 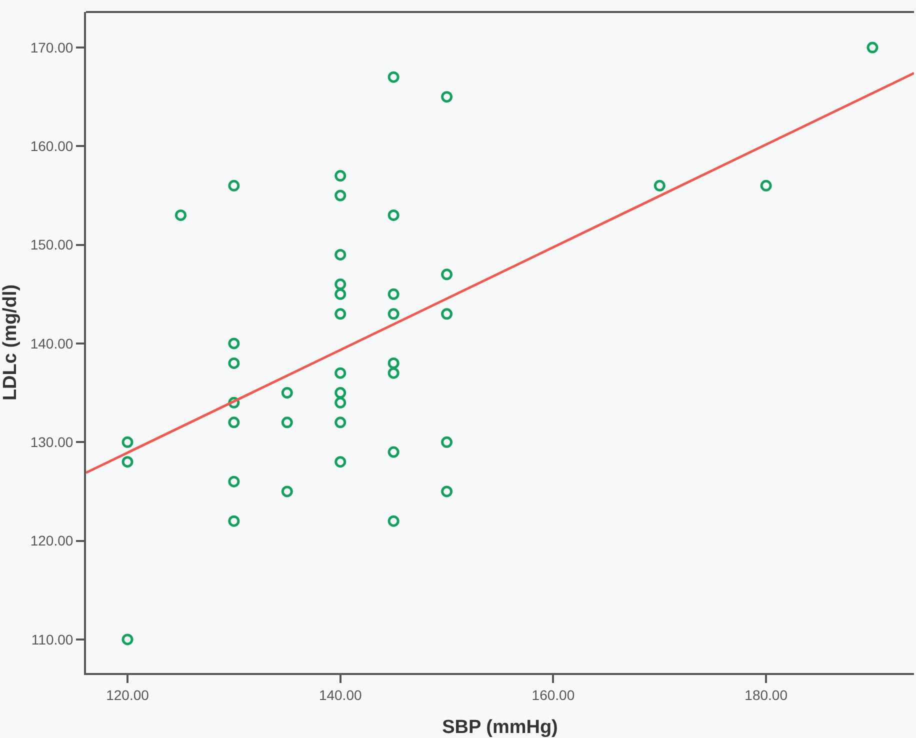 I want to click on y-tick-label: 110.00, so click(x=52, y=639).